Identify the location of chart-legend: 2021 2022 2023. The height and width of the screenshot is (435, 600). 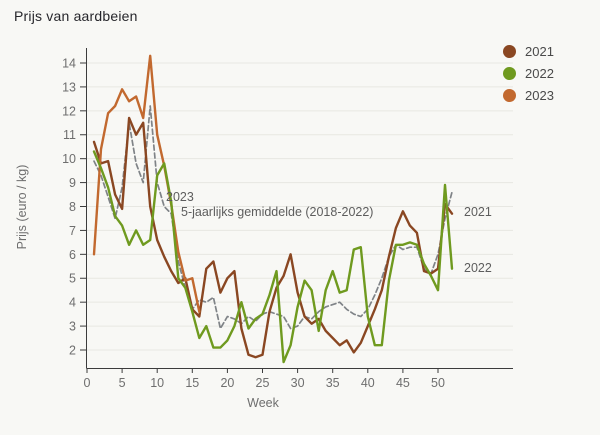
(528, 77).